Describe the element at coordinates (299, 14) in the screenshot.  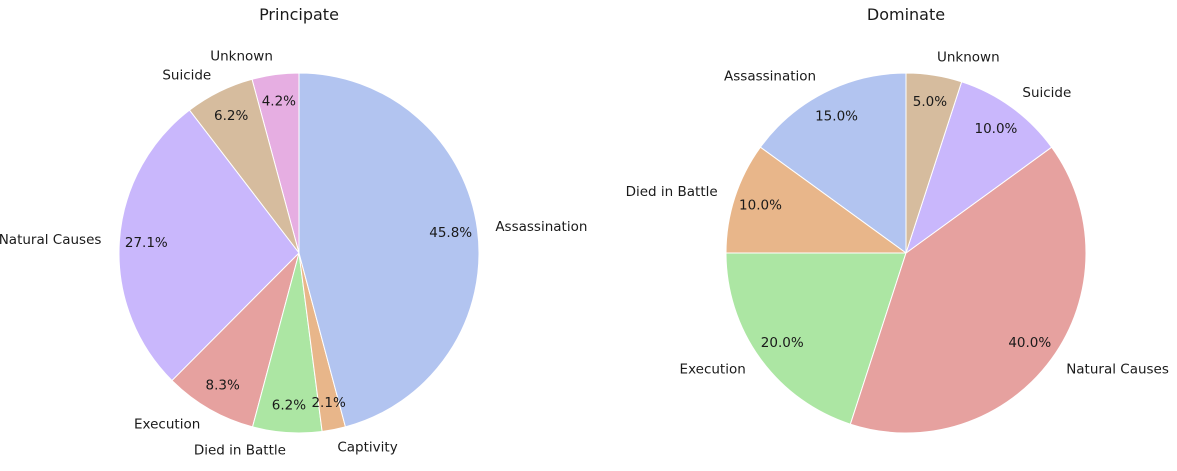
I see `chart-title: Principate` at that location.